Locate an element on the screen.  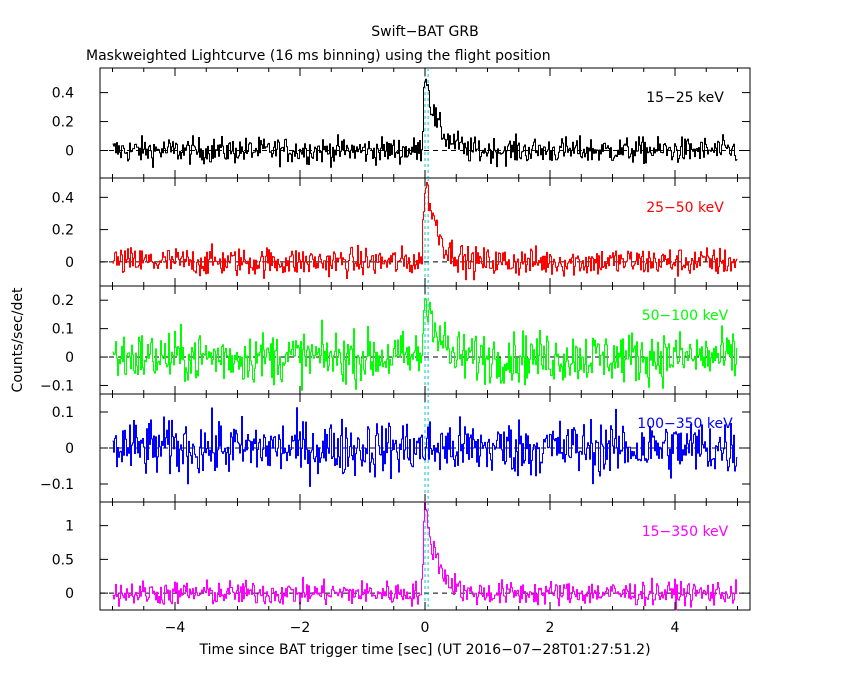
panel-2: 0 0.2 0.4 25−50 keV is located at coordinates (401, 232).